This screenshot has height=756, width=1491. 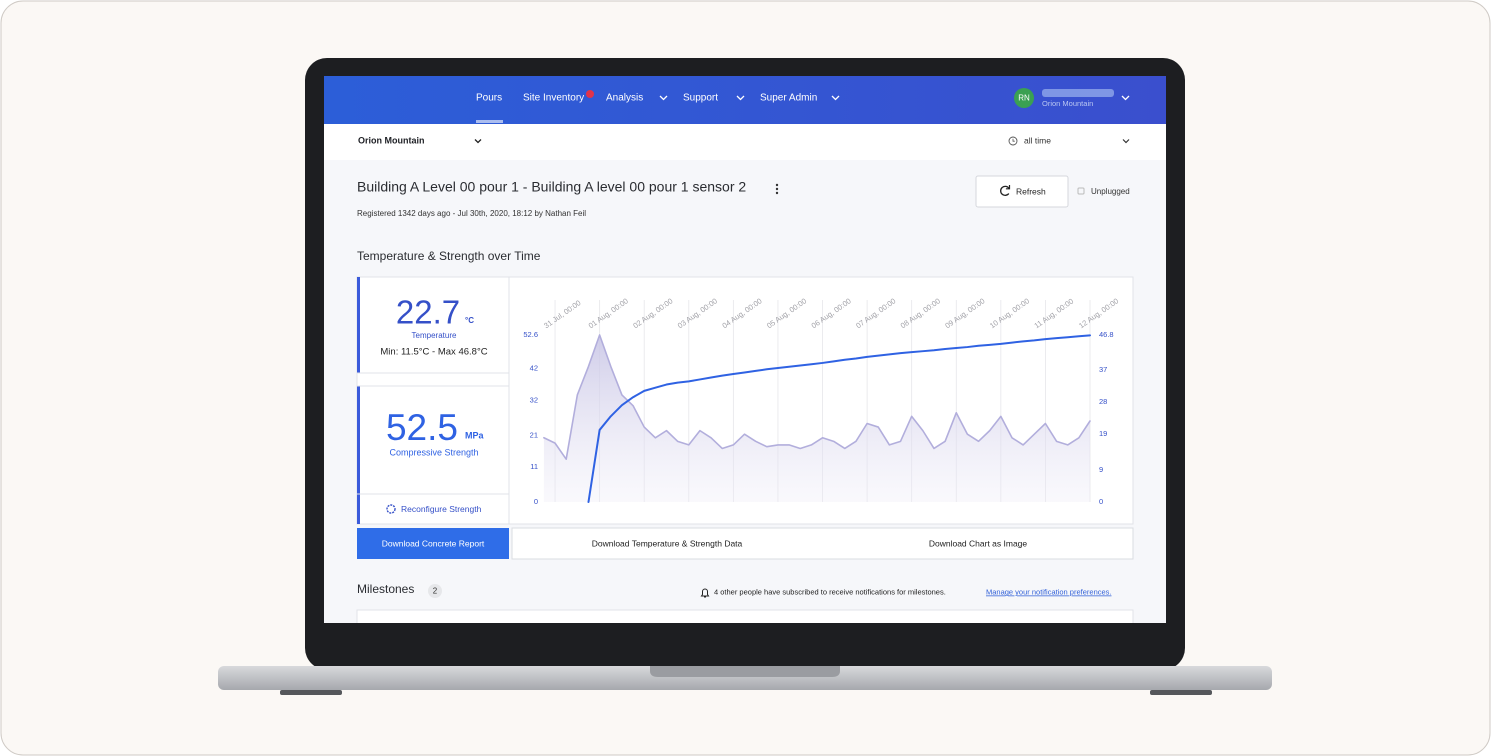 I want to click on section-title: Temperature & Strength over Time, so click(x=449, y=256).